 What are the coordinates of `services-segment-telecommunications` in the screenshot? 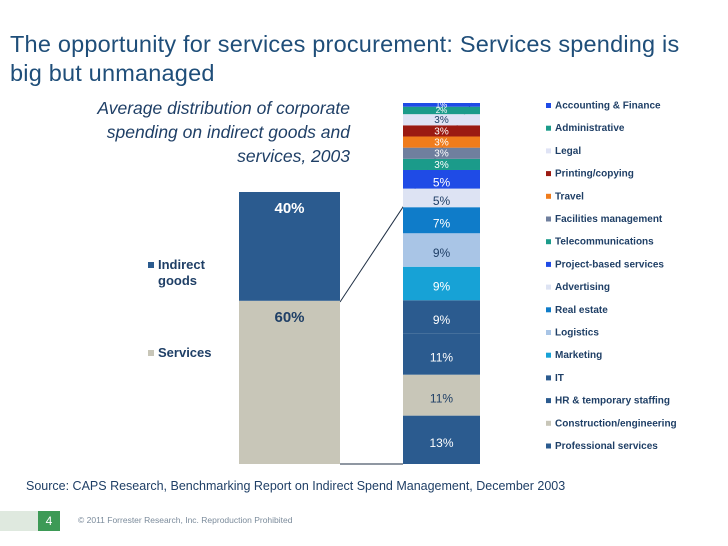 It's located at (441, 164).